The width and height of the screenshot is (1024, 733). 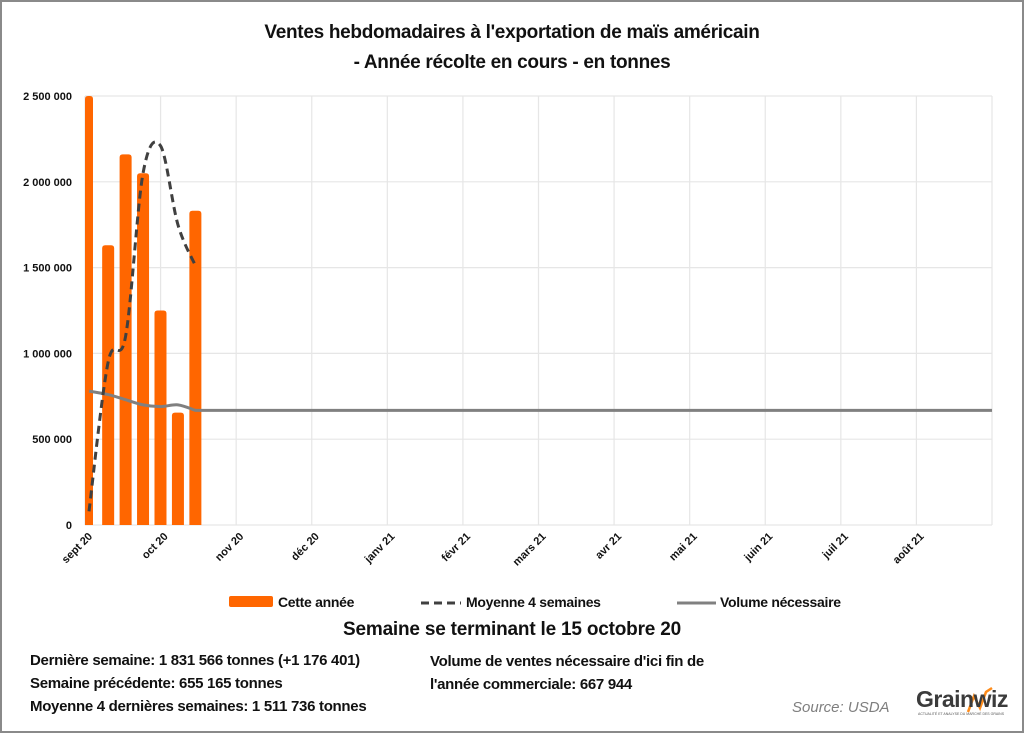 What do you see at coordinates (841, 707) in the screenshot?
I see `source-label: Source: USDA` at bounding box center [841, 707].